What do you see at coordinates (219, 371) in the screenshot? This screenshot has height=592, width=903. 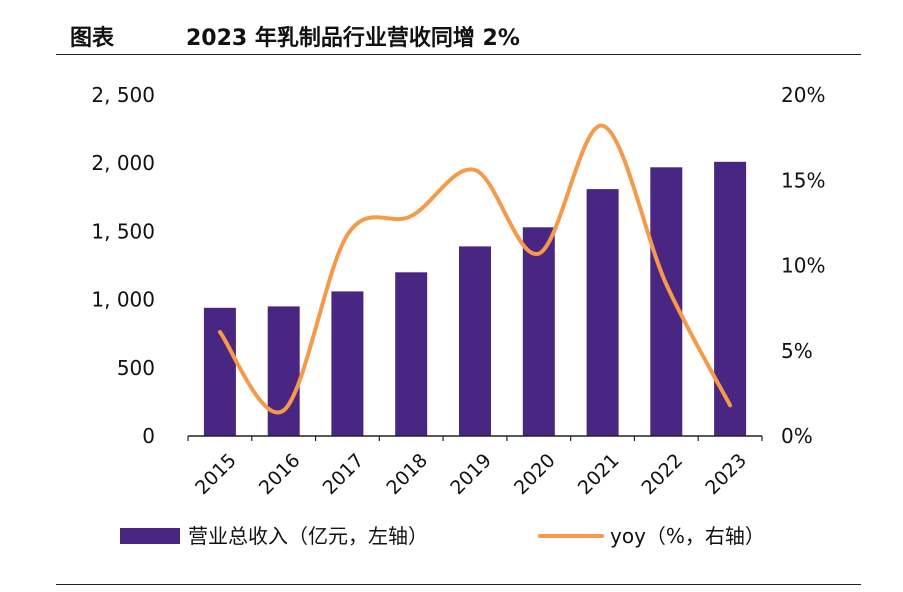 I see `bar-2015` at bounding box center [219, 371].